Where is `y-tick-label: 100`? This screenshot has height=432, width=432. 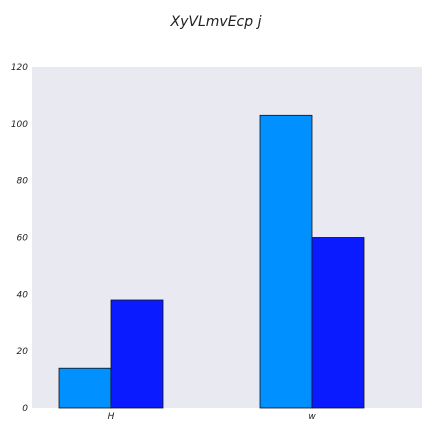
y-tick-label: 100 is located at coordinates (19, 125).